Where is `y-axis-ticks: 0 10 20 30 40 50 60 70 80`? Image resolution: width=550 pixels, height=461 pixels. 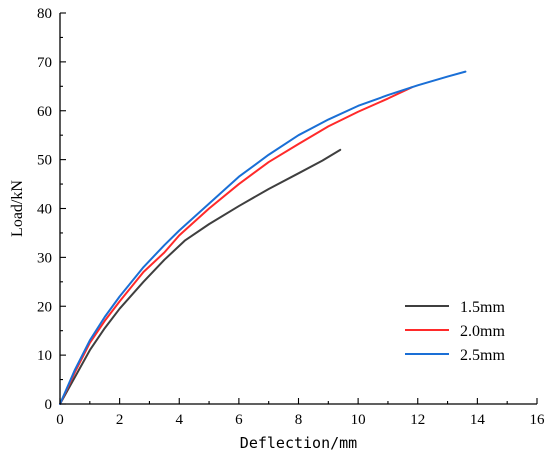 y-axis-ticks: 0 10 20 30 40 50 60 70 80 is located at coordinates (51, 209).